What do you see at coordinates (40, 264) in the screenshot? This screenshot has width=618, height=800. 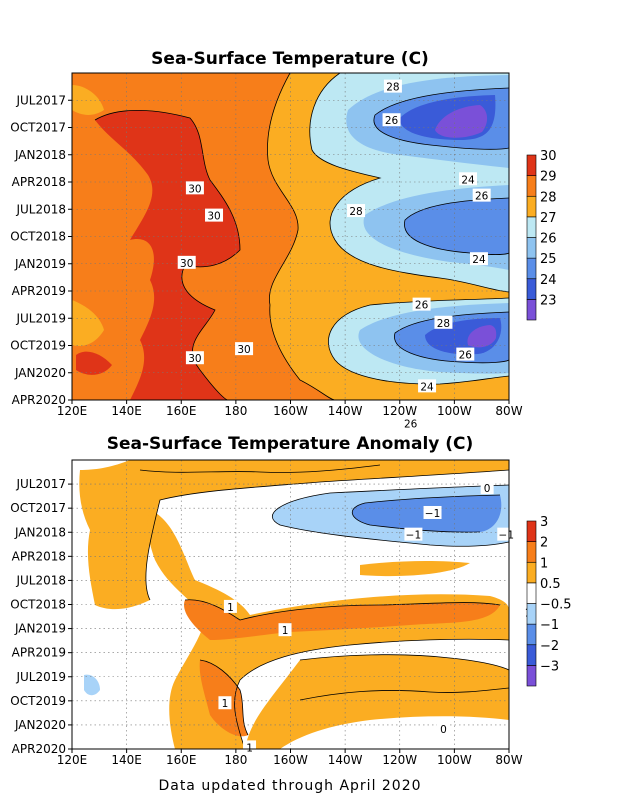 I see `y-tick-label: JAN2019` at bounding box center [40, 264].